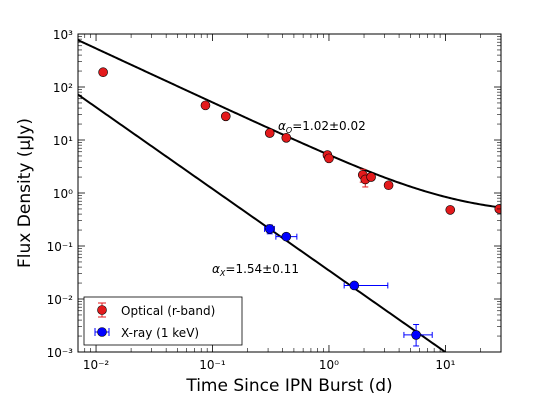 The height and width of the screenshot is (409, 545). What do you see at coordinates (102, 332) in the screenshot?
I see `legend-marker-xray` at bounding box center [102, 332].